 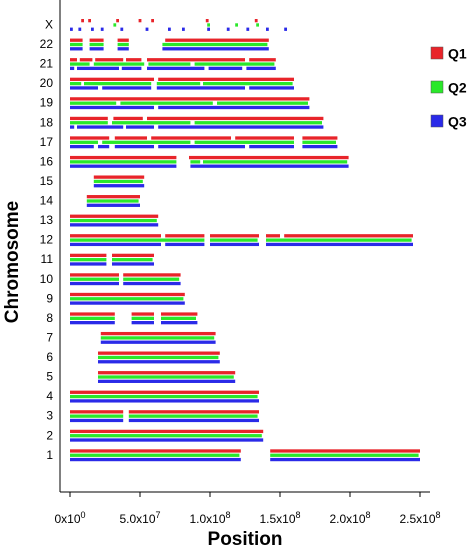 I want to click on chromosome-label-12: 12, so click(x=47, y=240).